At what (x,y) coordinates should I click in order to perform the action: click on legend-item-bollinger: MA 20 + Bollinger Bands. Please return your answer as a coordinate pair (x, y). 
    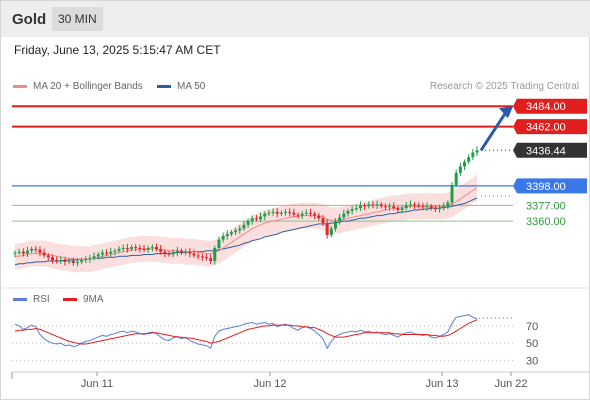
    Looking at the image, I should click on (78, 86).